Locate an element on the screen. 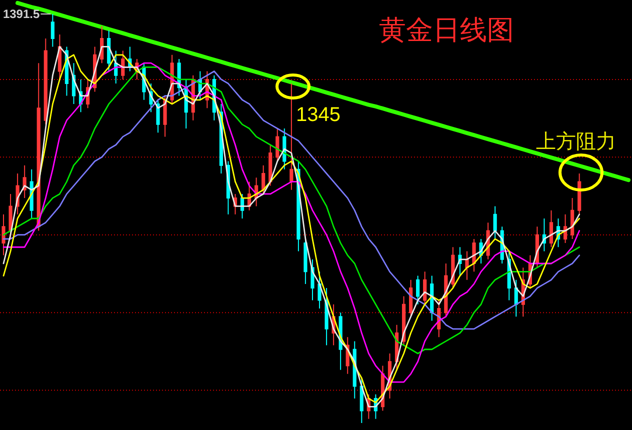  annotation: 1345 is located at coordinates (318, 115).